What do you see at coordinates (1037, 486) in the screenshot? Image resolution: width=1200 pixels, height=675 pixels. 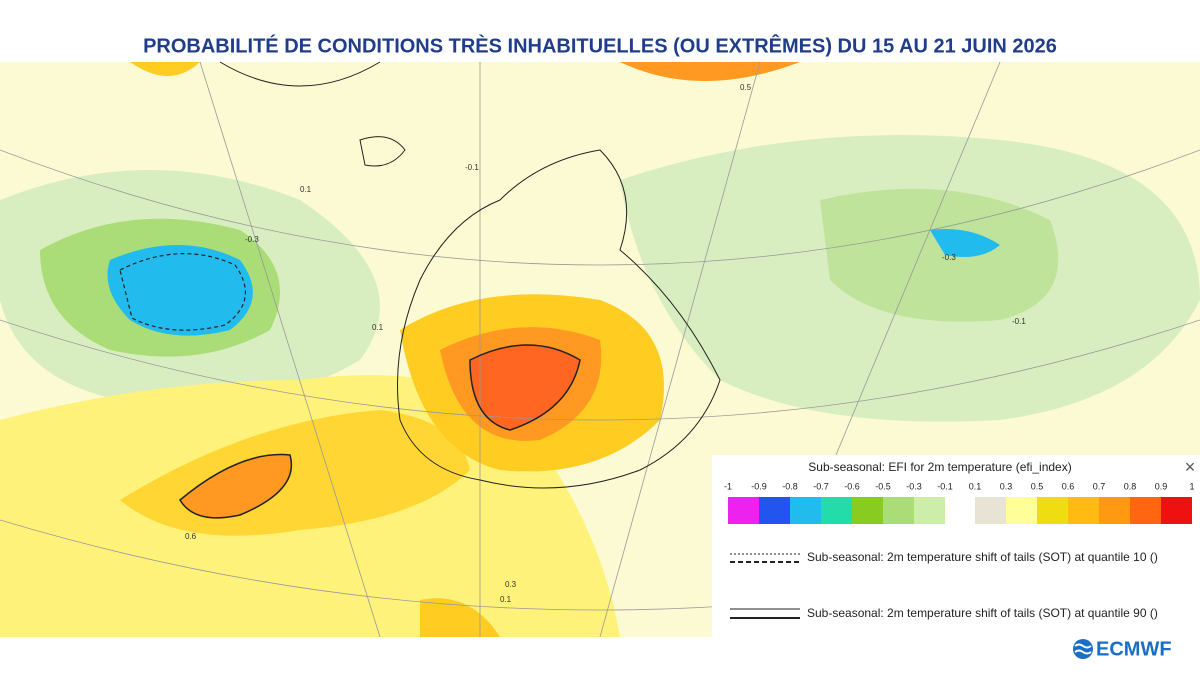 I see `legend-label: 0.5` at bounding box center [1037, 486].